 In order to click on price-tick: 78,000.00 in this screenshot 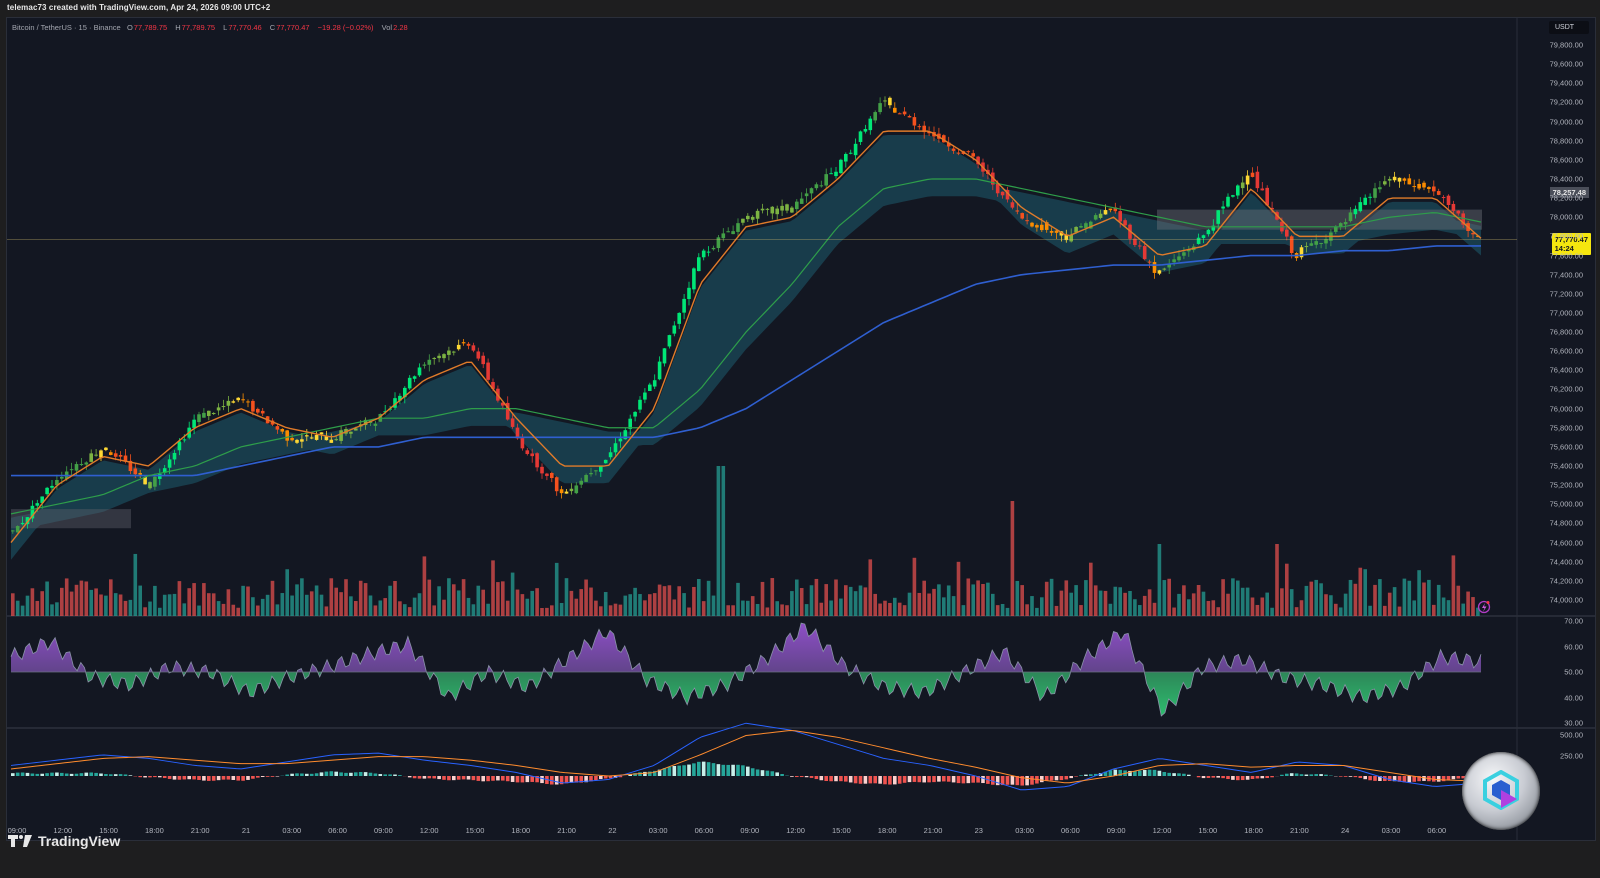, I will do `click(1566, 217)`.